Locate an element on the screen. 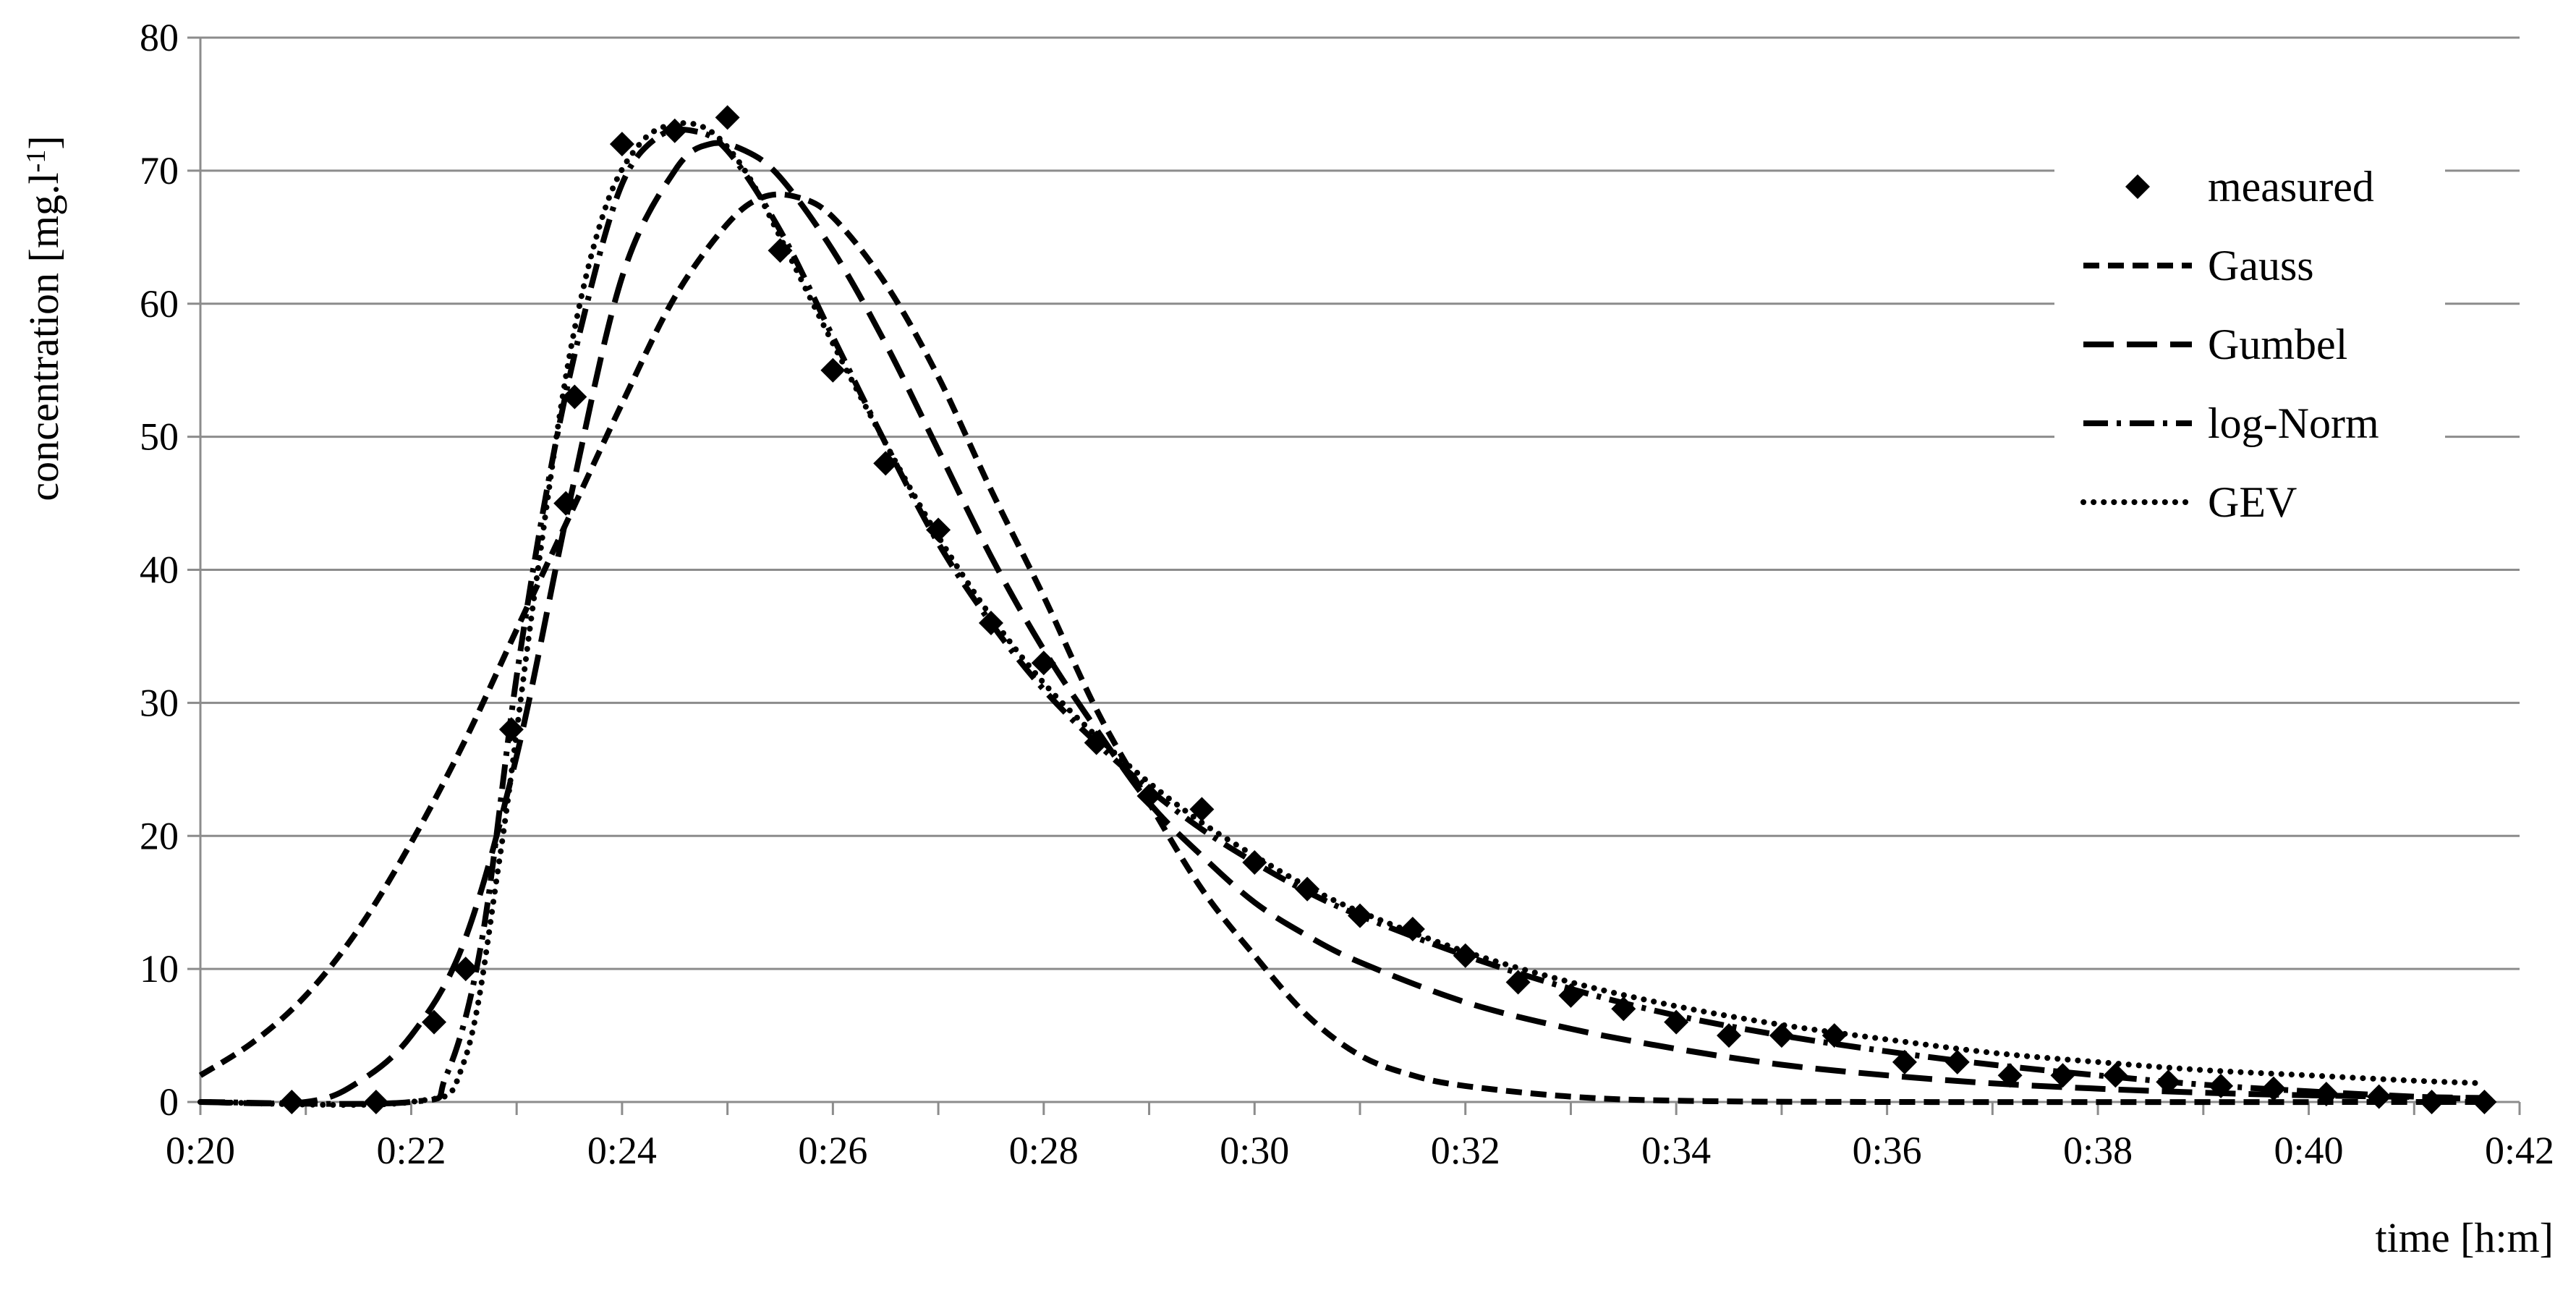  legend-label: GEV is located at coordinates (2252, 502).